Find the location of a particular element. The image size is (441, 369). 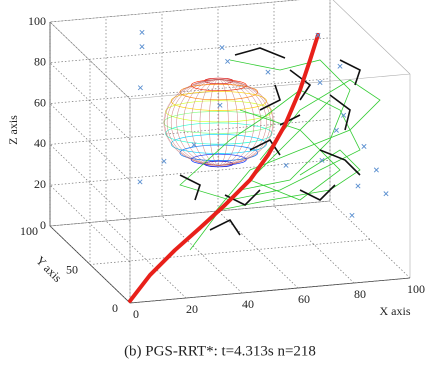

z-tick-label: 0 is located at coordinates (43, 225).